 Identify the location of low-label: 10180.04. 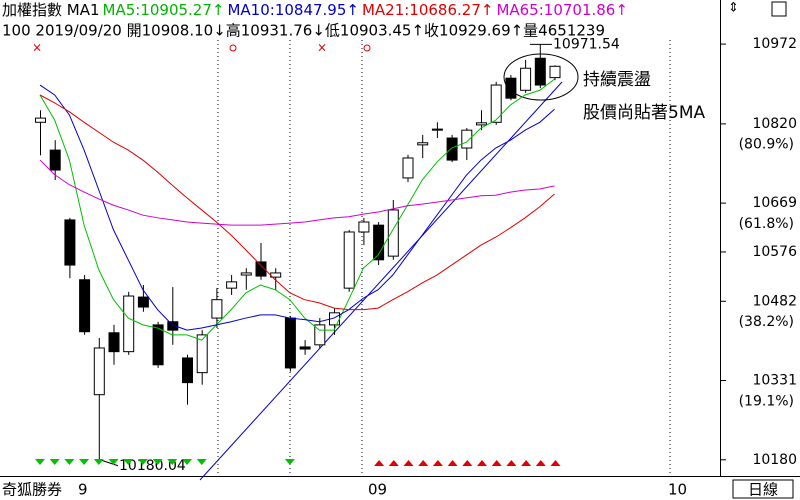
(152, 466).